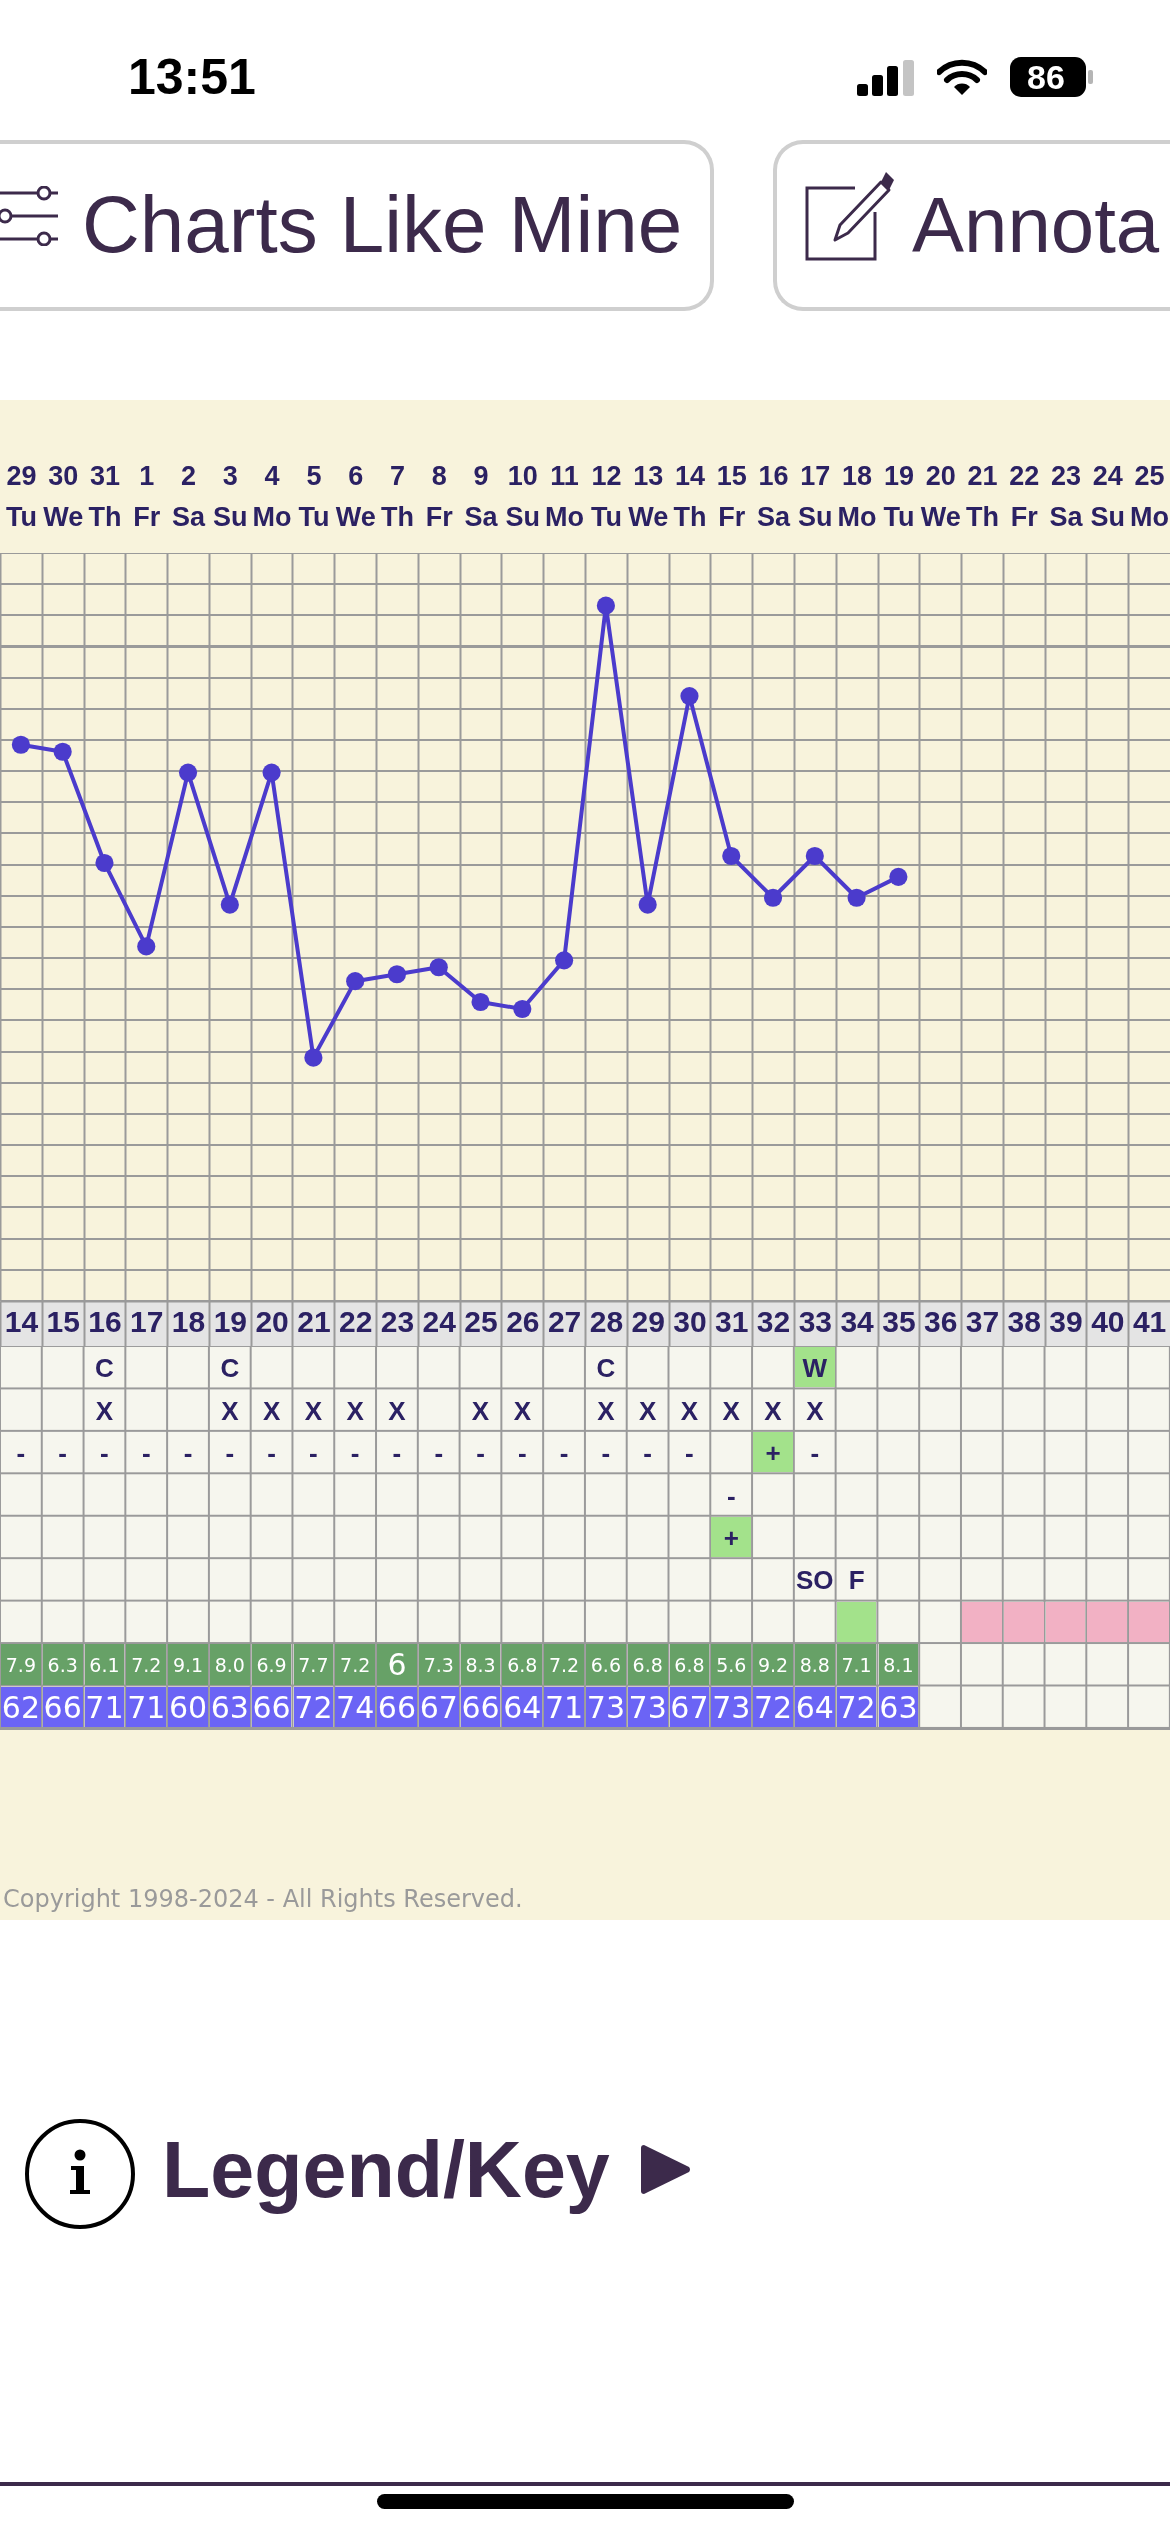  I want to click on x-tick-label: 33, so click(815, 1321).